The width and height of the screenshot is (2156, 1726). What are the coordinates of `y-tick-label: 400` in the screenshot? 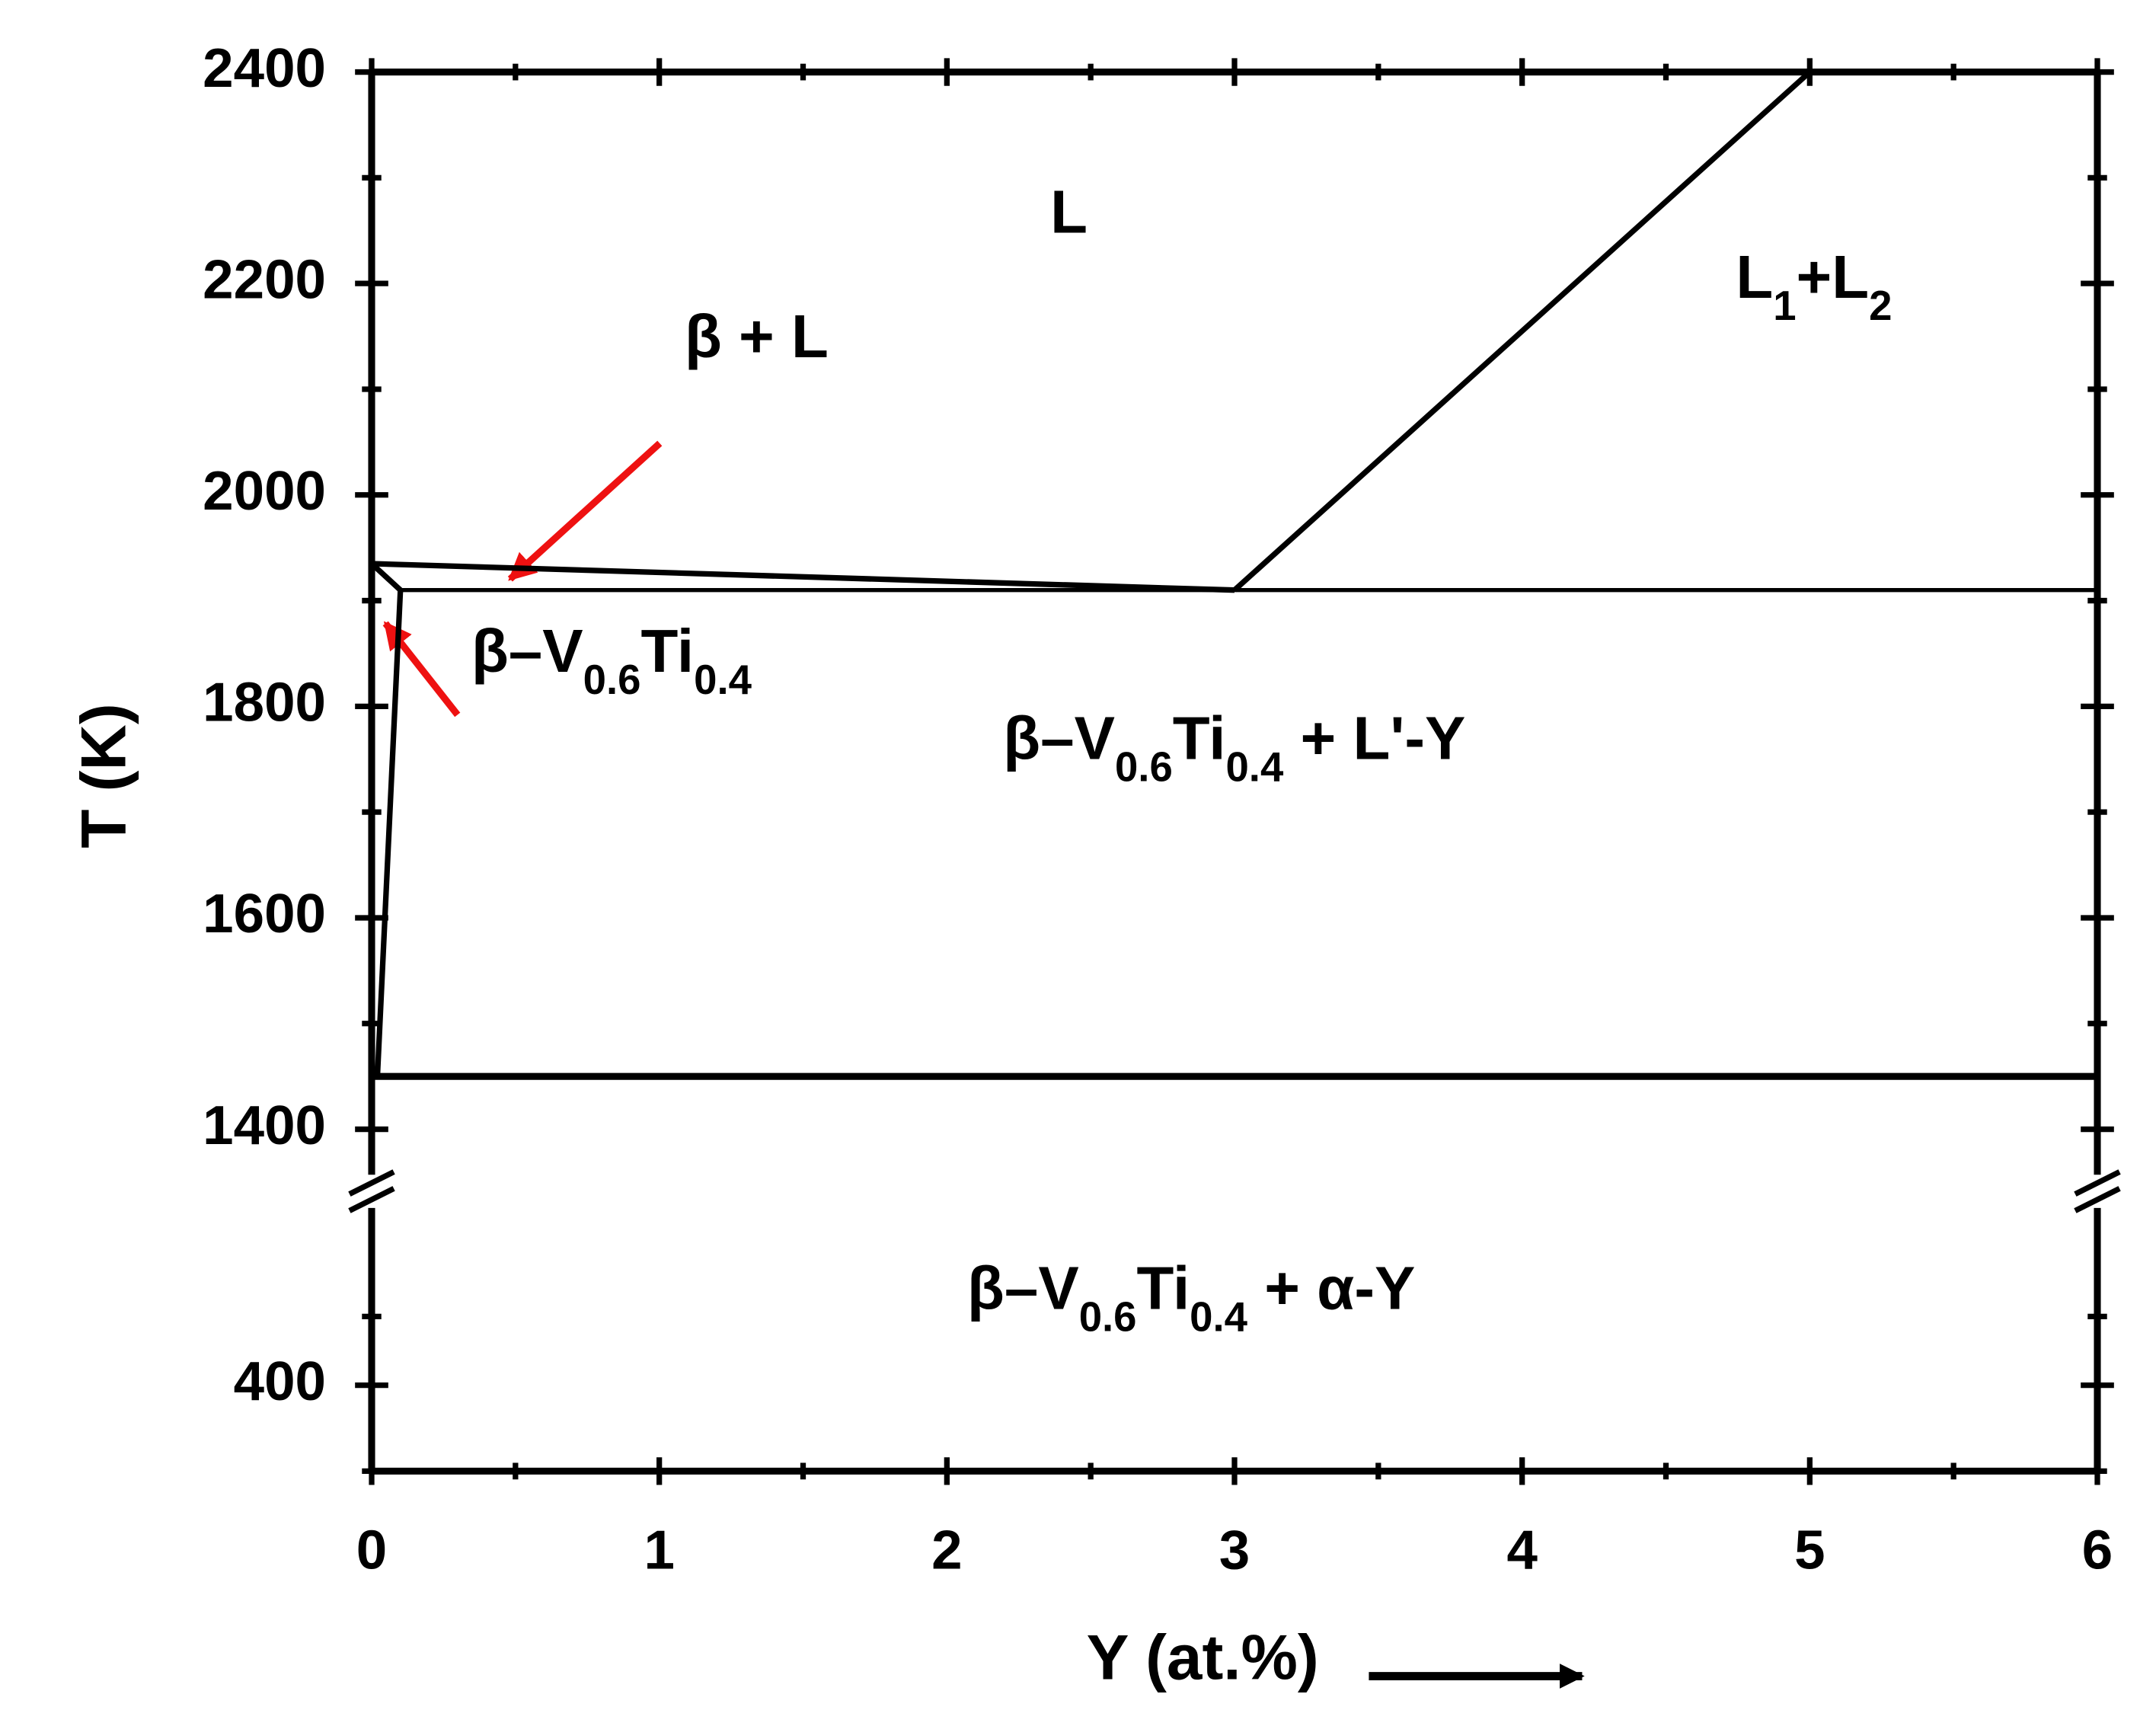 It's located at (280, 1381).